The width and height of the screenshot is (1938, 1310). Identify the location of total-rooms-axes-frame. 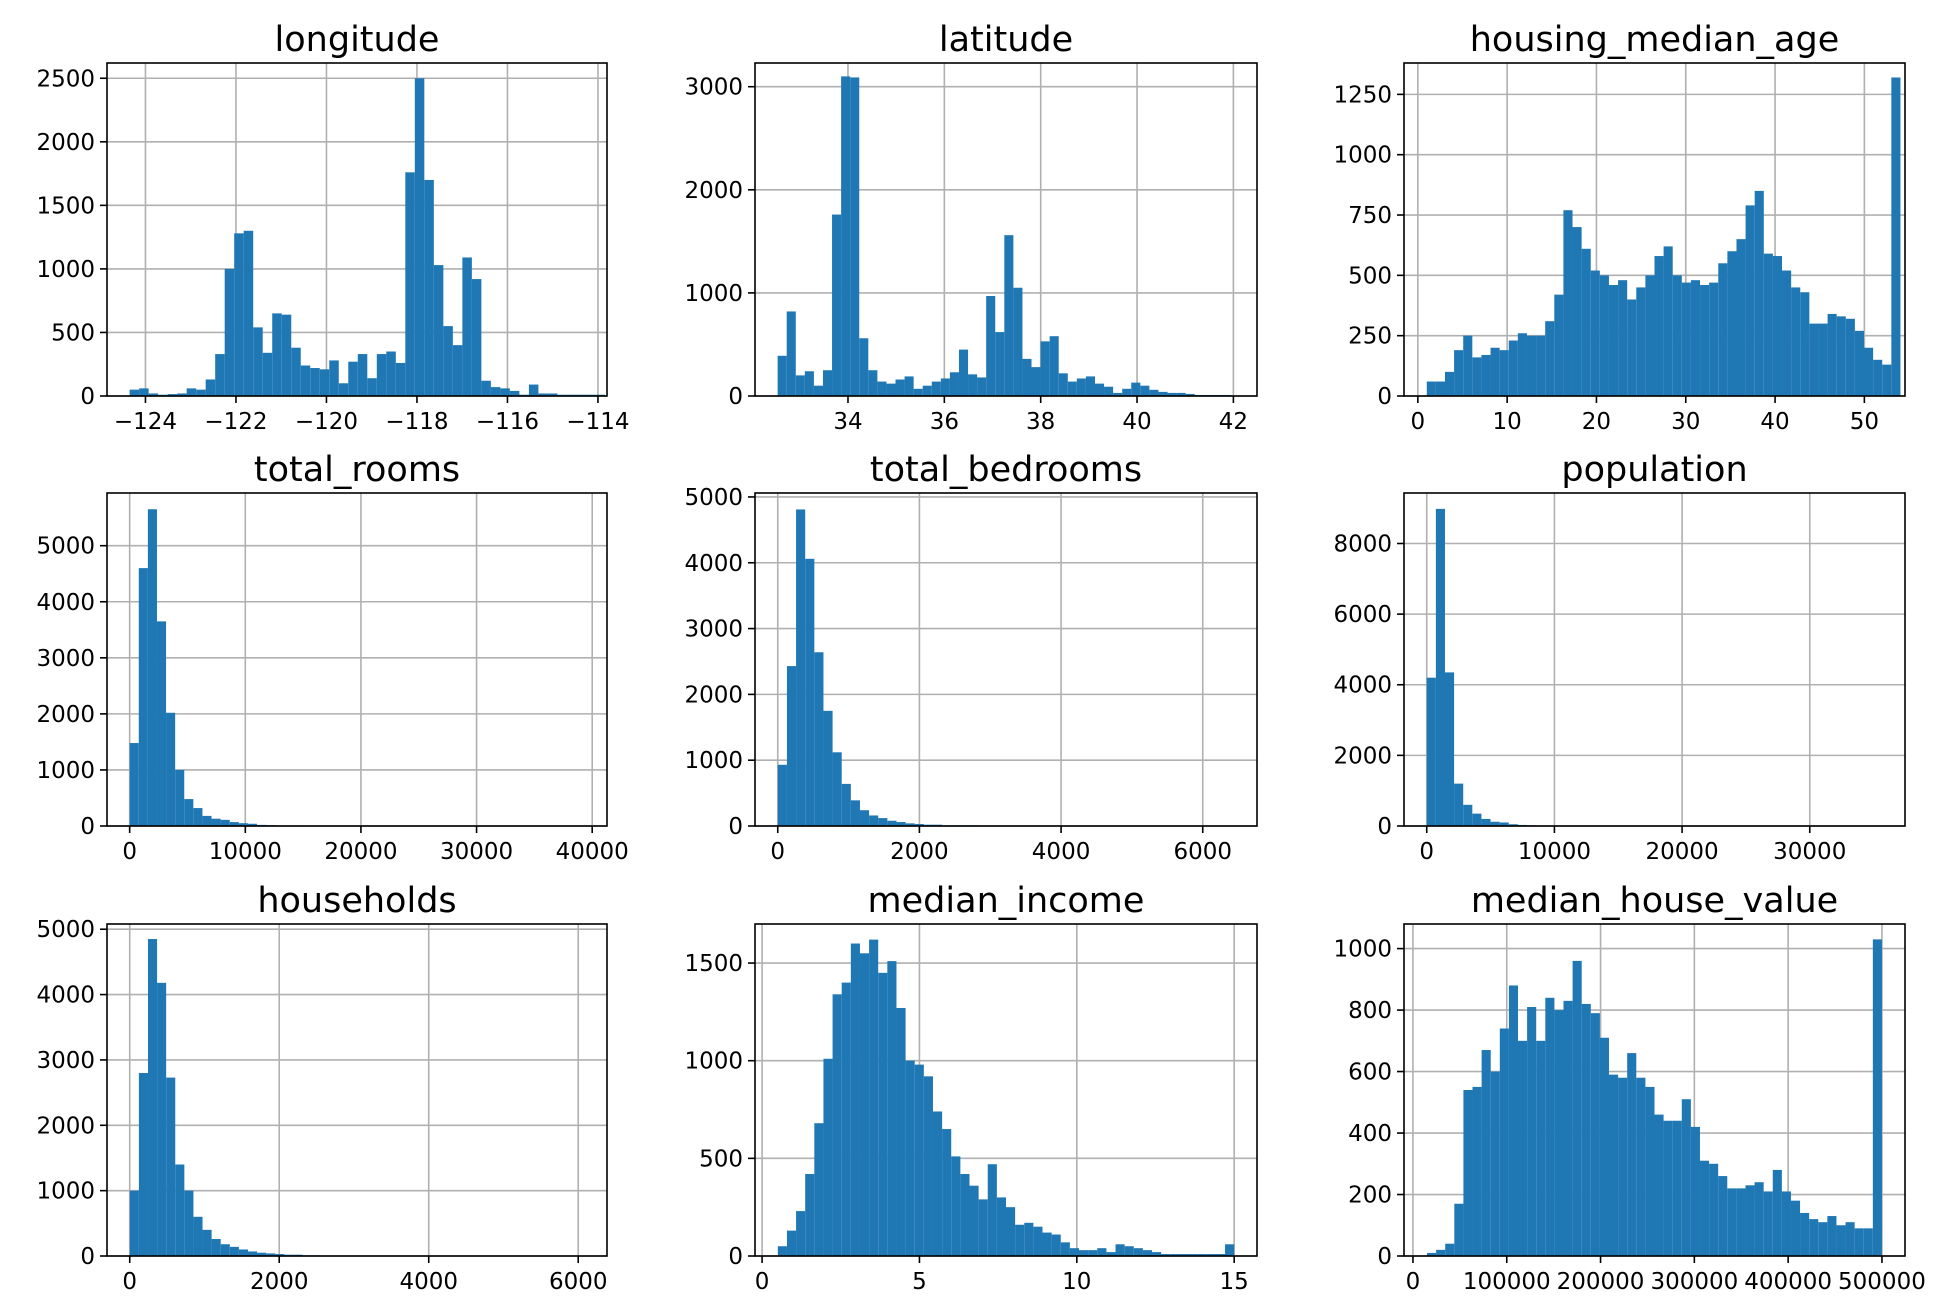
(357, 659).